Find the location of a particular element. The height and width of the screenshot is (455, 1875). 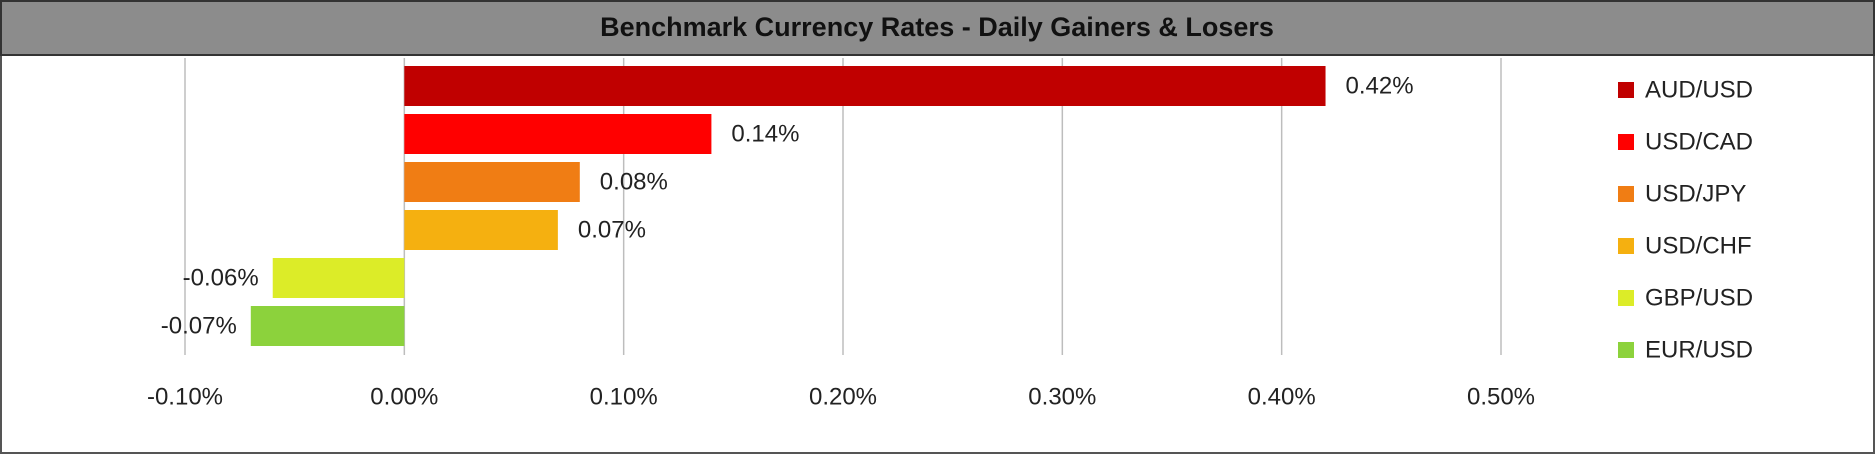

x-tick-label: 0.20% is located at coordinates (843, 396).